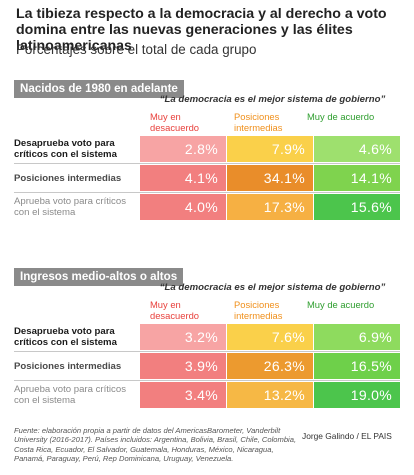  I want to click on value-cell: 13.2%, so click(270, 395).